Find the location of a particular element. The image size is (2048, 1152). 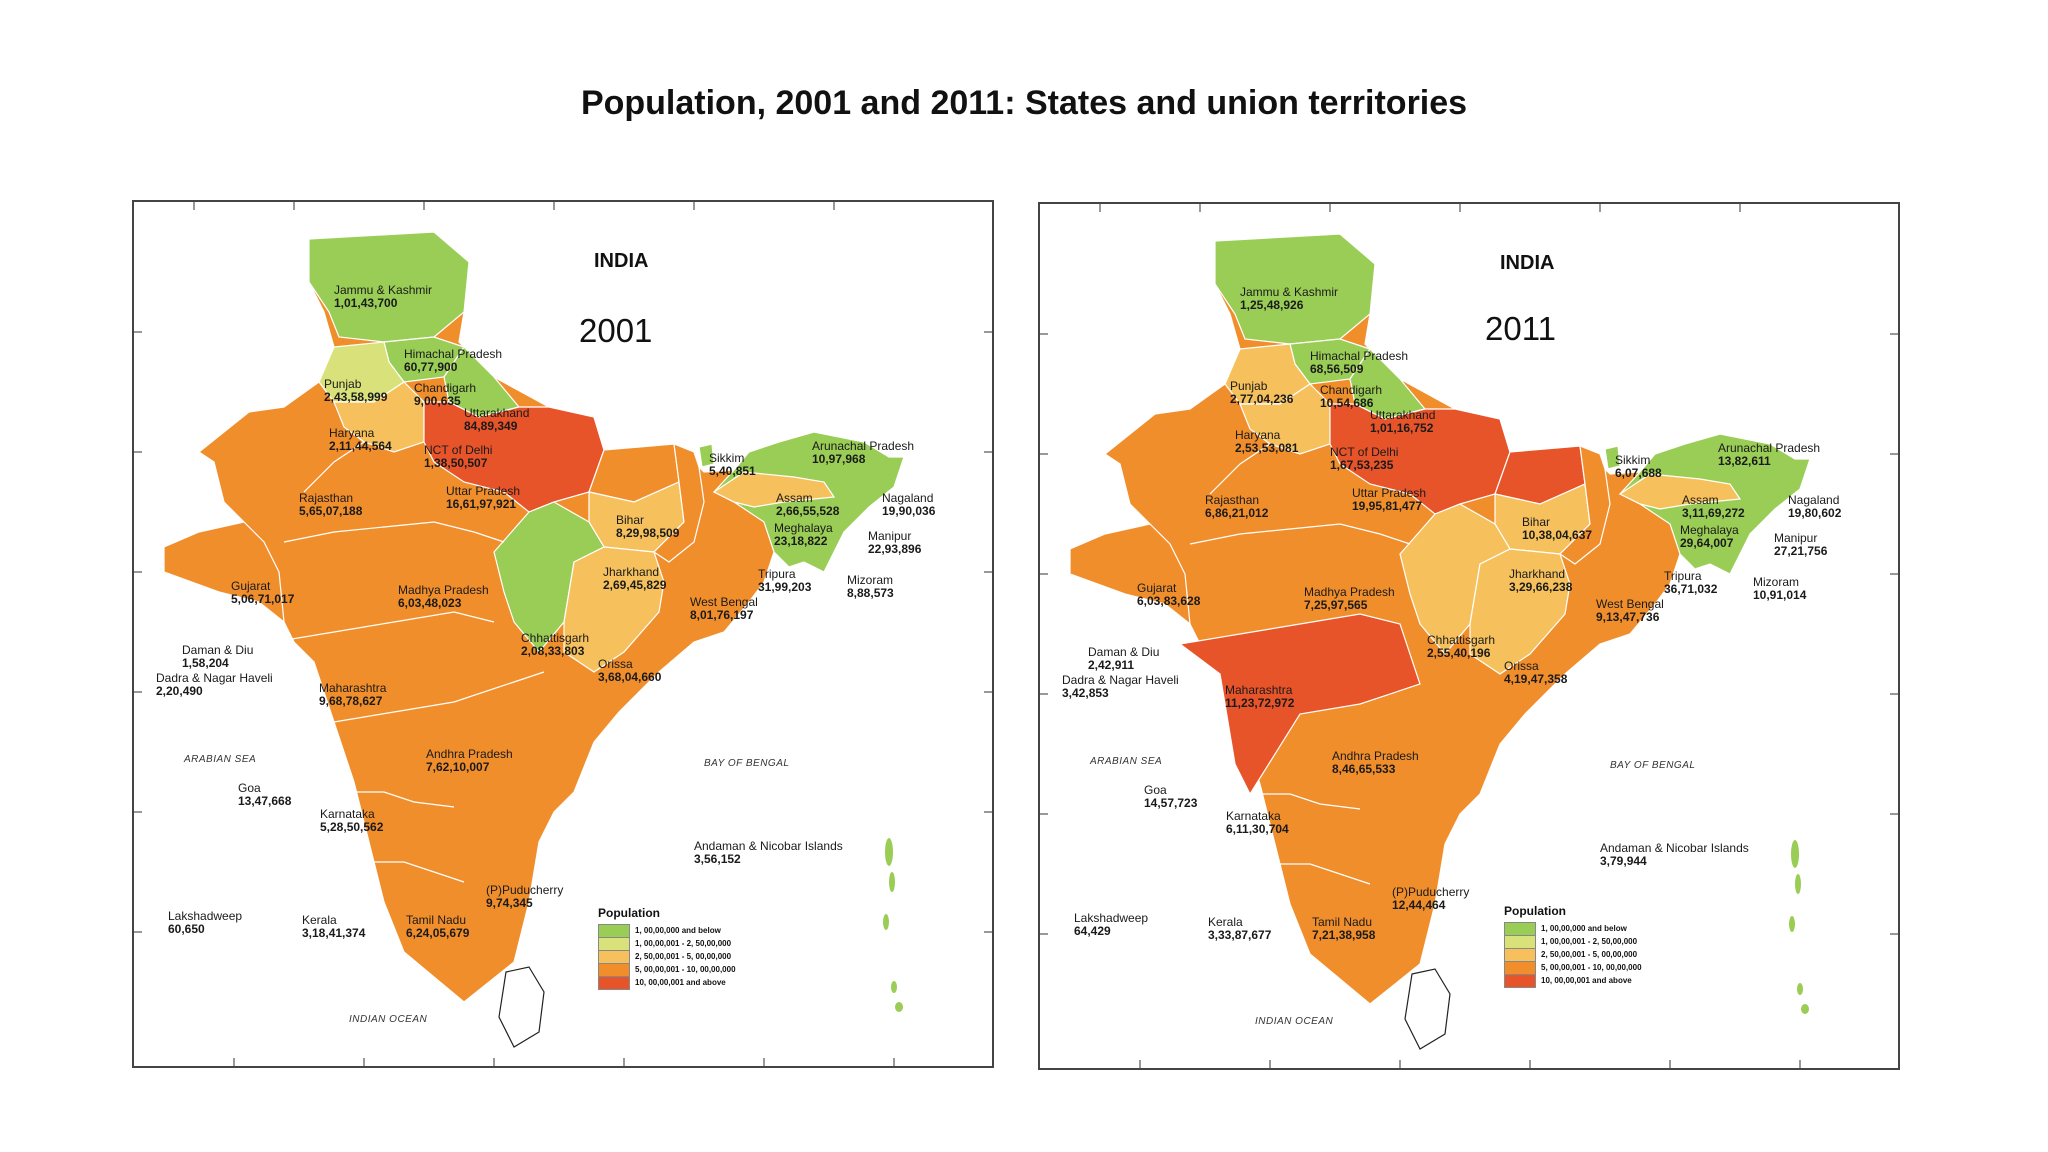

region-label-puducherry: (P)Puducherry 12,44,464 is located at coordinates (1431, 898).